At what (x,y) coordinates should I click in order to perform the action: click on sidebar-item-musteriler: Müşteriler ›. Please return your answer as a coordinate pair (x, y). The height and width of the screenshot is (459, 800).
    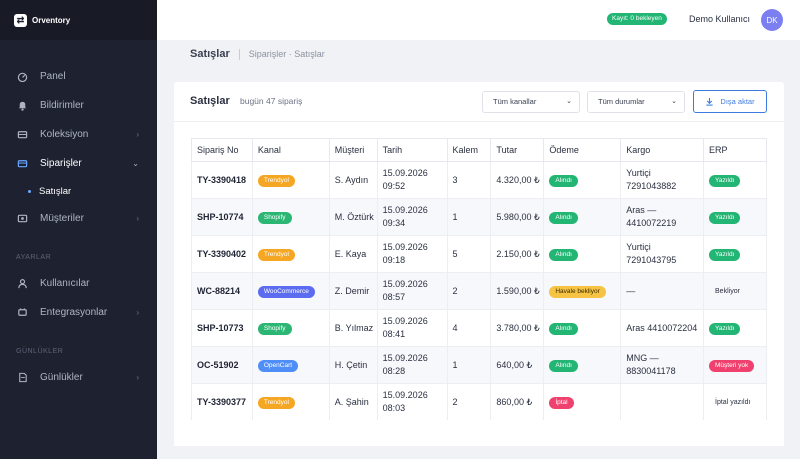
    Looking at the image, I should click on (78, 218).